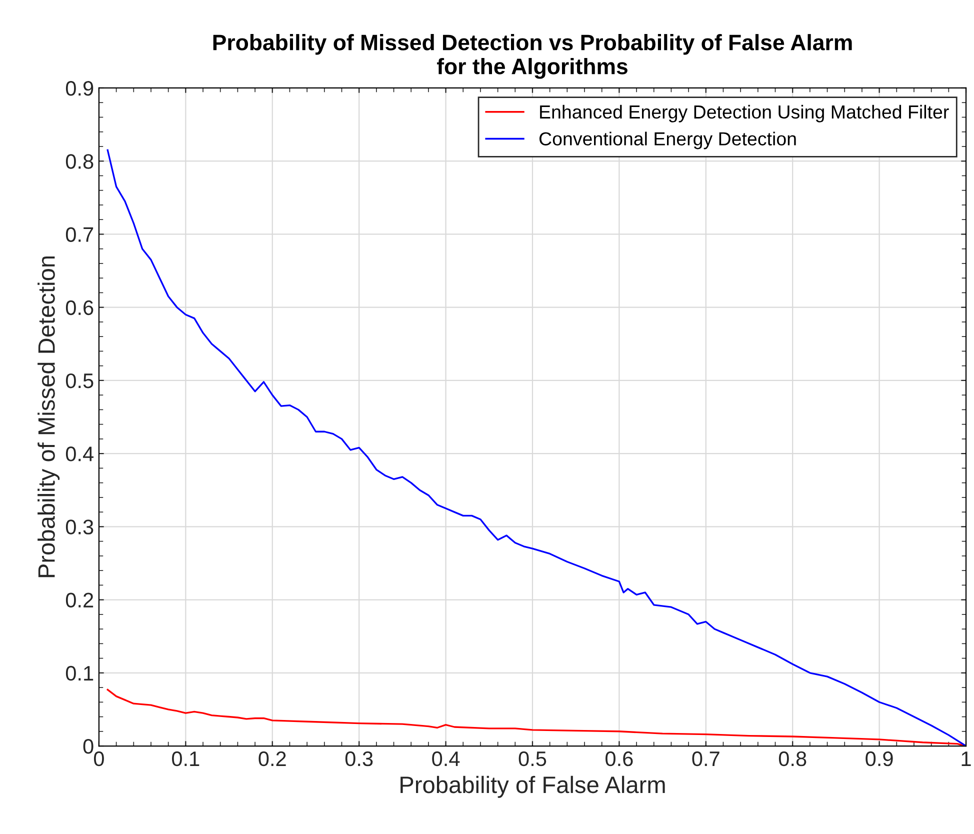 This screenshot has height=834, width=974. Describe the element at coordinates (532, 56) in the screenshot. I see `chart-title: Probability of Missed Detection vs Probability of False Alarm for the Algorithms` at that location.